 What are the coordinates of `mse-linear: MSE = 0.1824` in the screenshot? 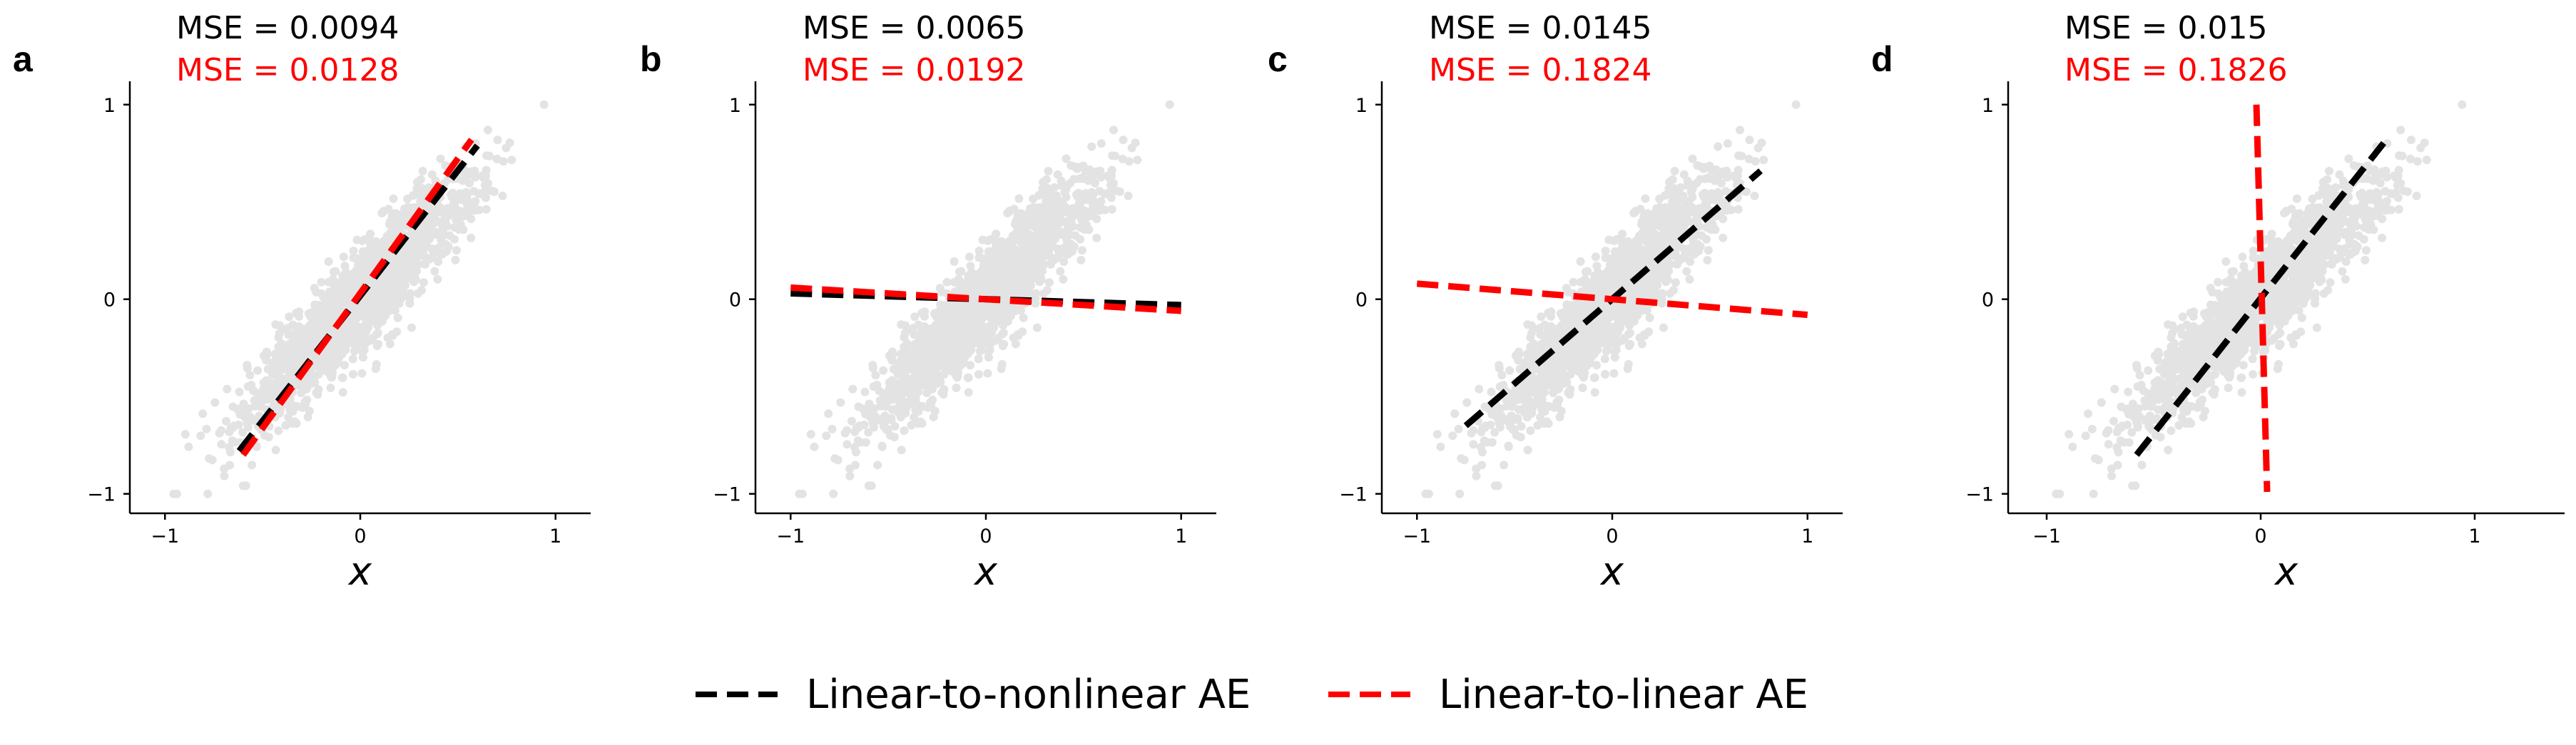 It's located at (1540, 70).